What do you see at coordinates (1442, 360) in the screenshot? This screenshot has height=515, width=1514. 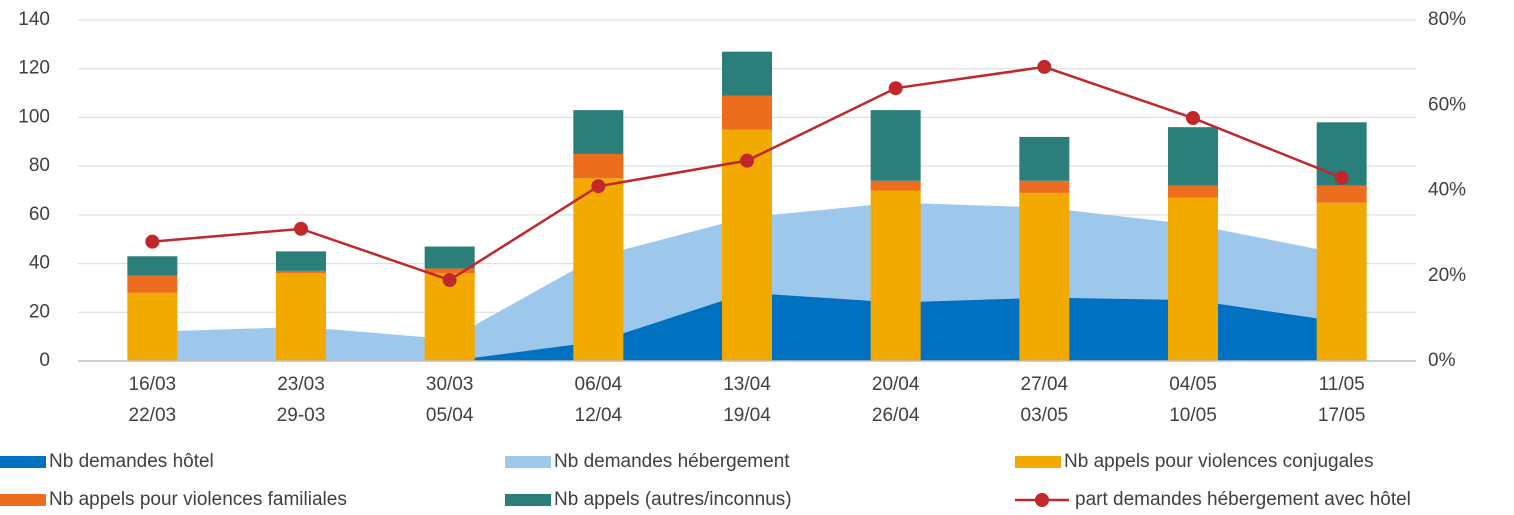 I see `y2-tick-label: 0%` at bounding box center [1442, 360].